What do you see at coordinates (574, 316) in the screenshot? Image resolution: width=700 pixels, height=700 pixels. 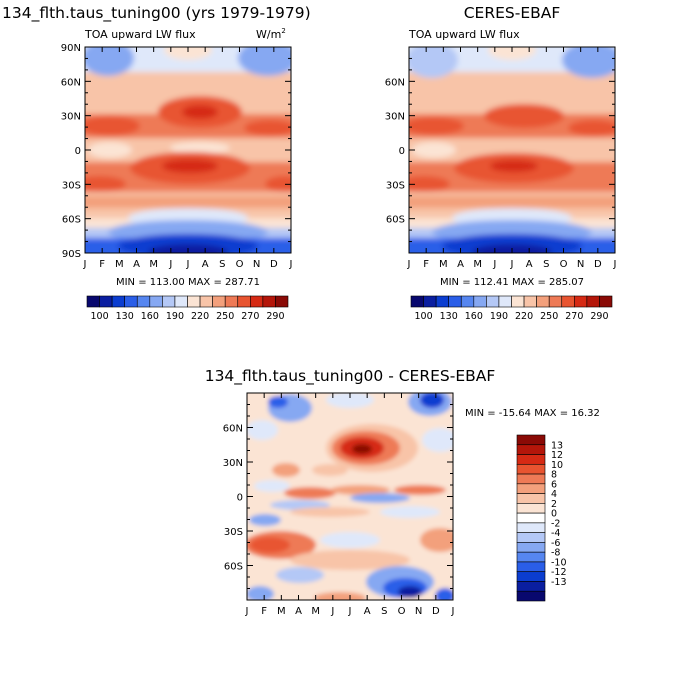 I see `colorbar-label: 270` at bounding box center [574, 316].